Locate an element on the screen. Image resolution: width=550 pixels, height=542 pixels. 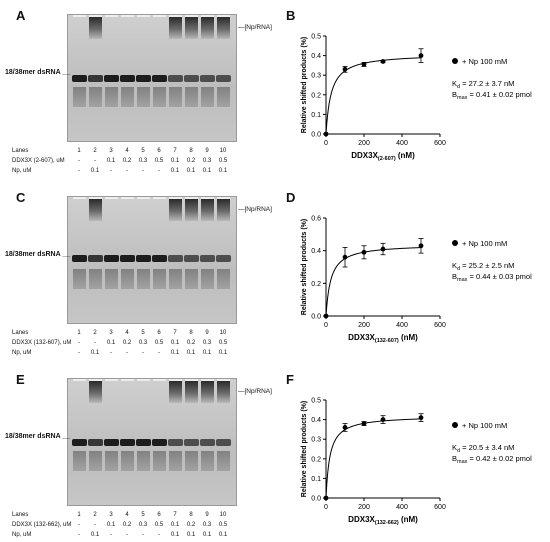
lane-value: 10 is located at coordinates (223, 515).